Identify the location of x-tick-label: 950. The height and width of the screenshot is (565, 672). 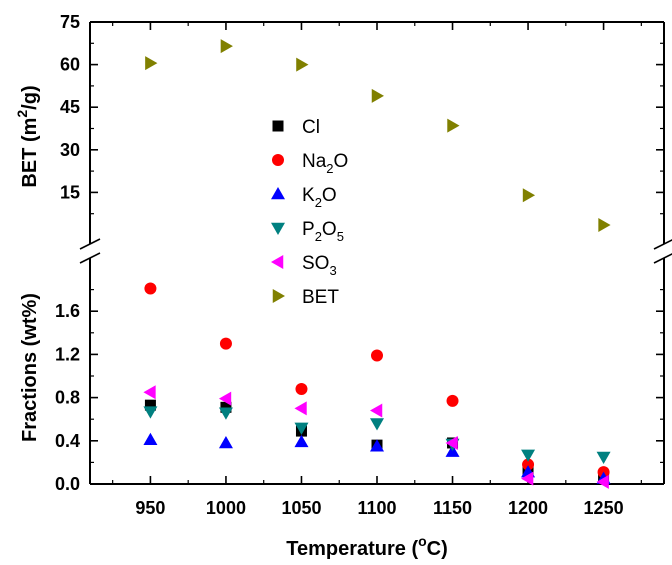
(150, 508).